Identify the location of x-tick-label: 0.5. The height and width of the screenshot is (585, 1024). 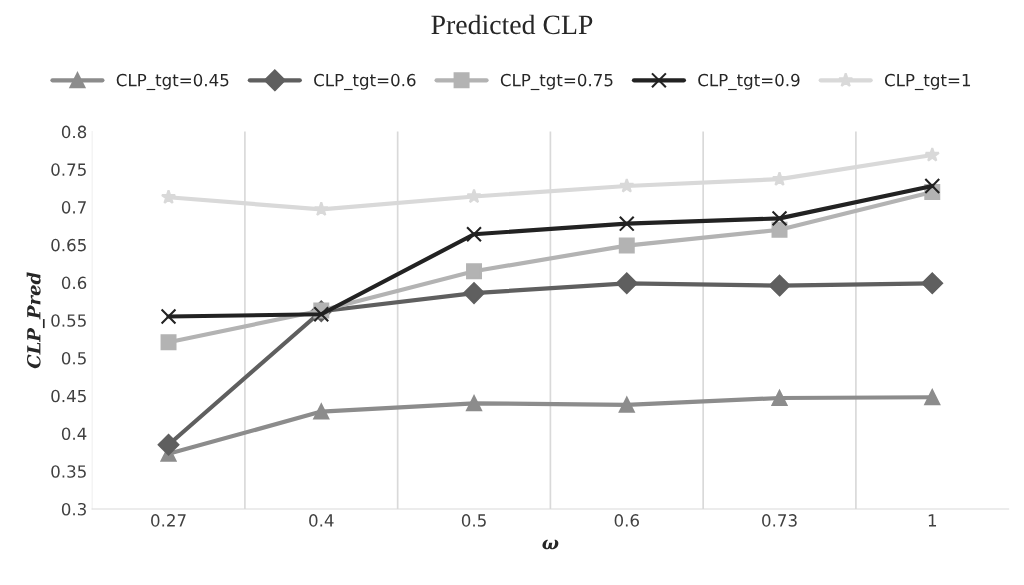
(473, 520).